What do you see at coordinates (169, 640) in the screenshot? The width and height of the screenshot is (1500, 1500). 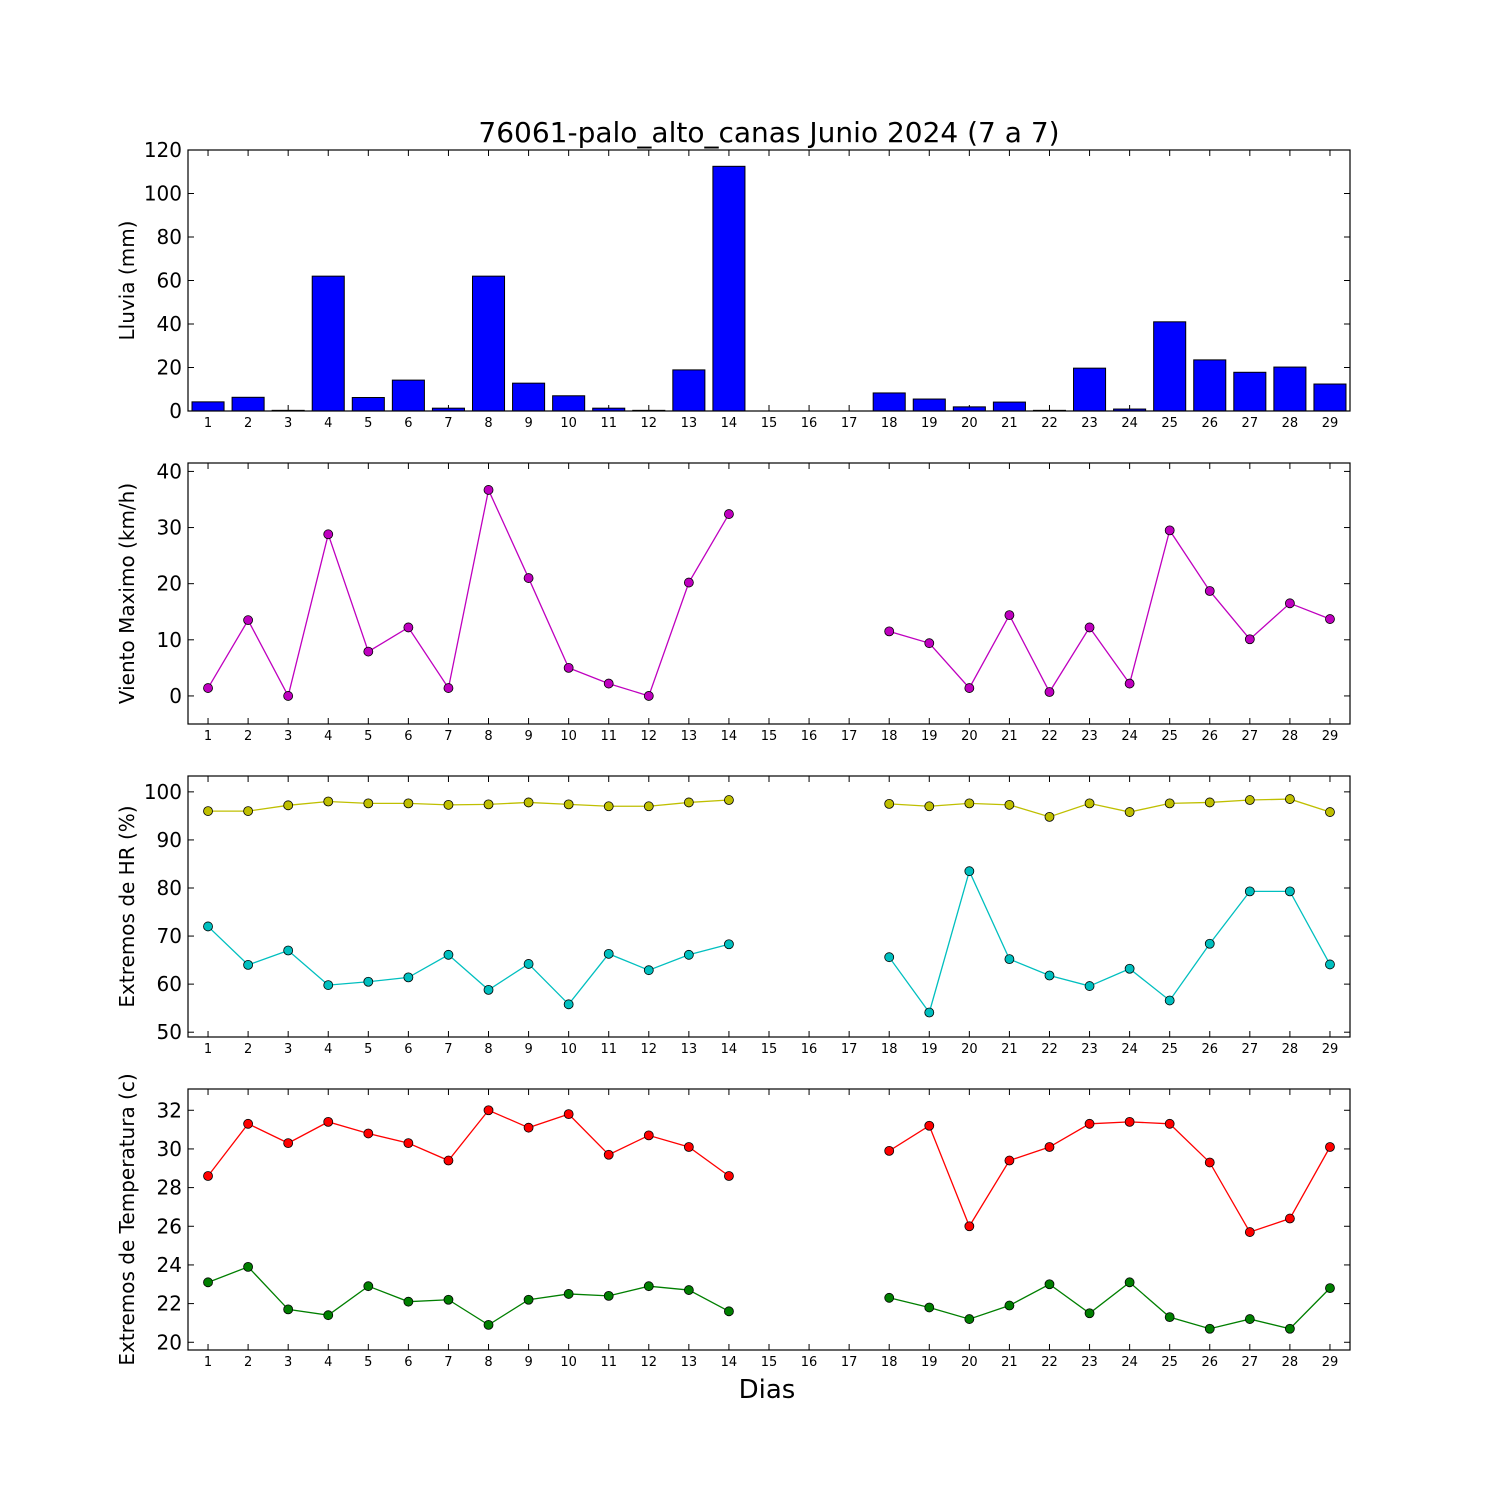 I see `y-tick-label: 10` at bounding box center [169, 640].